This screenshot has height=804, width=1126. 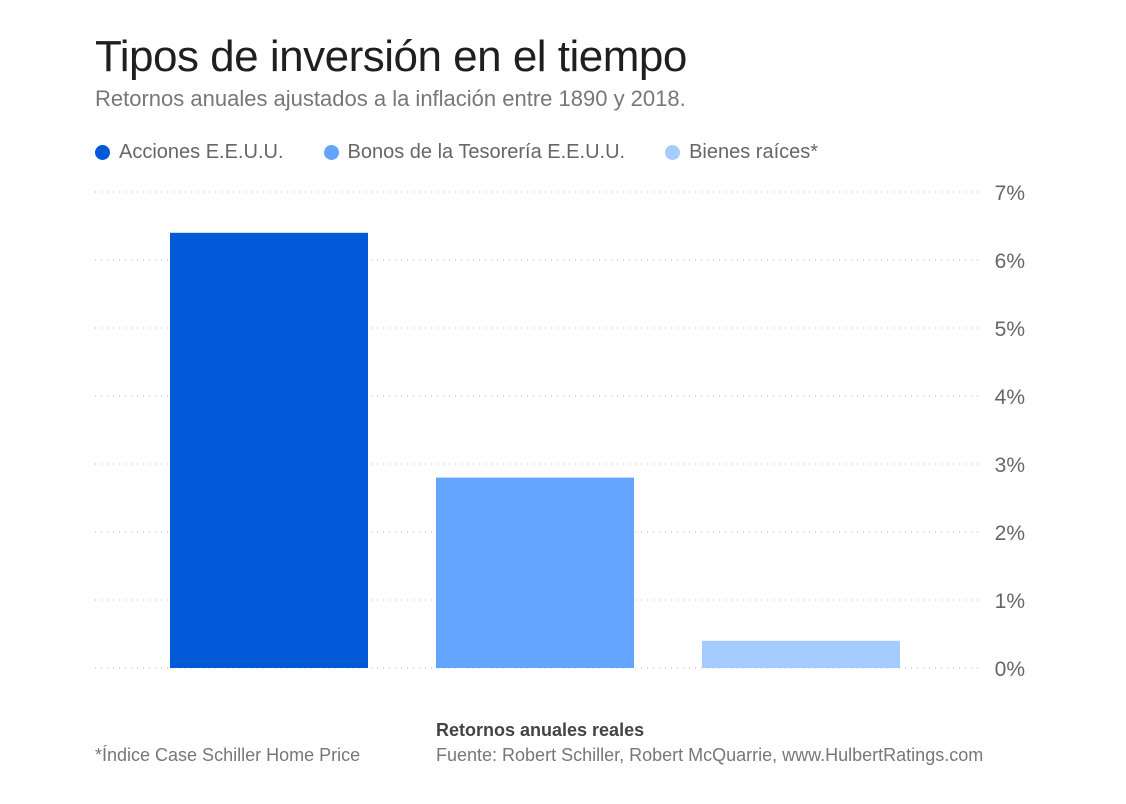 I want to click on y-tick-label: 5%, so click(x=1010, y=329).